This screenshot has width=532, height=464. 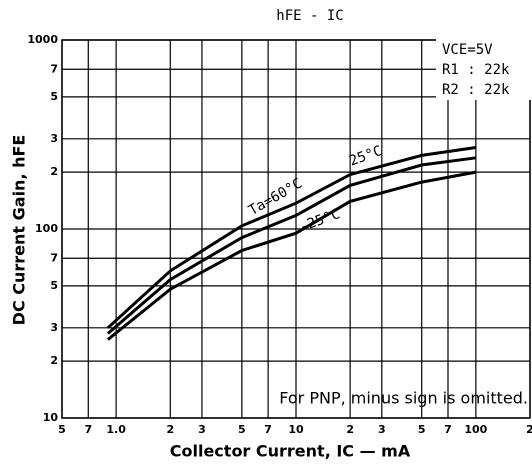 What do you see at coordinates (475, 429) in the screenshot?
I see `x-tick-label: 100` at bounding box center [475, 429].